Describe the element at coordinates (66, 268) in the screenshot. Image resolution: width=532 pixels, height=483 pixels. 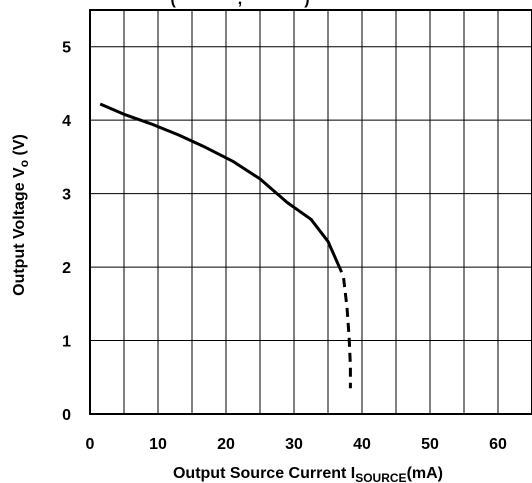
I see `y-tick-label: 2` at that location.